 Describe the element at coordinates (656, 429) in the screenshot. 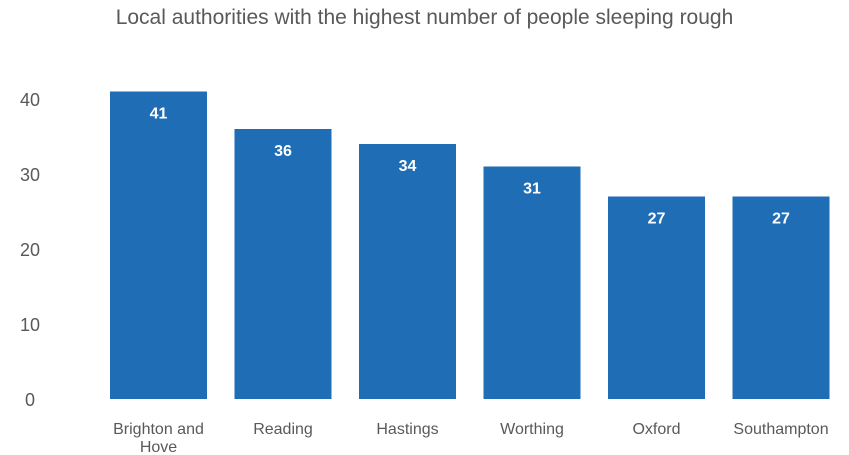

I see `x-tick-label: Oxford` at that location.